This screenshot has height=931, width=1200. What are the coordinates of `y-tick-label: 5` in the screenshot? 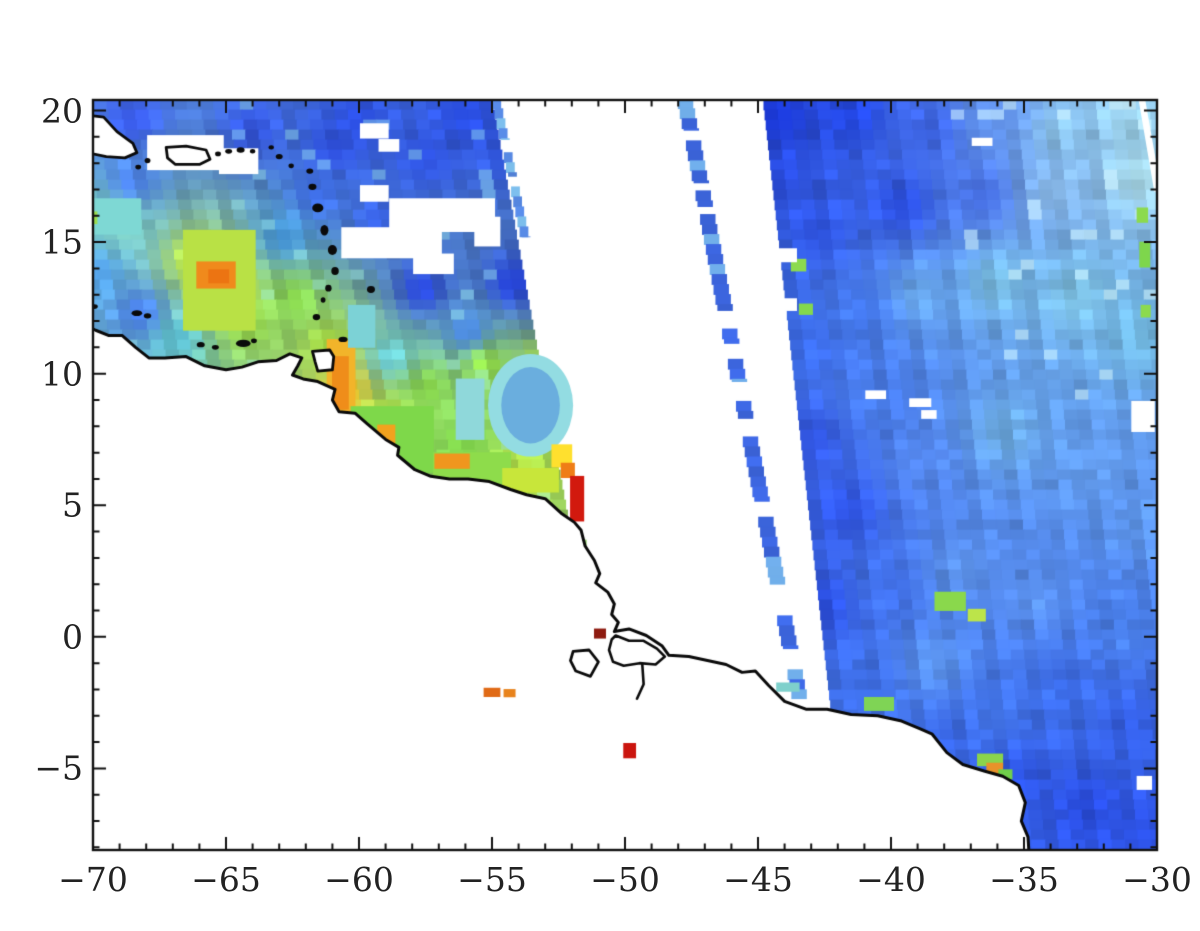 It's located at (72, 505).